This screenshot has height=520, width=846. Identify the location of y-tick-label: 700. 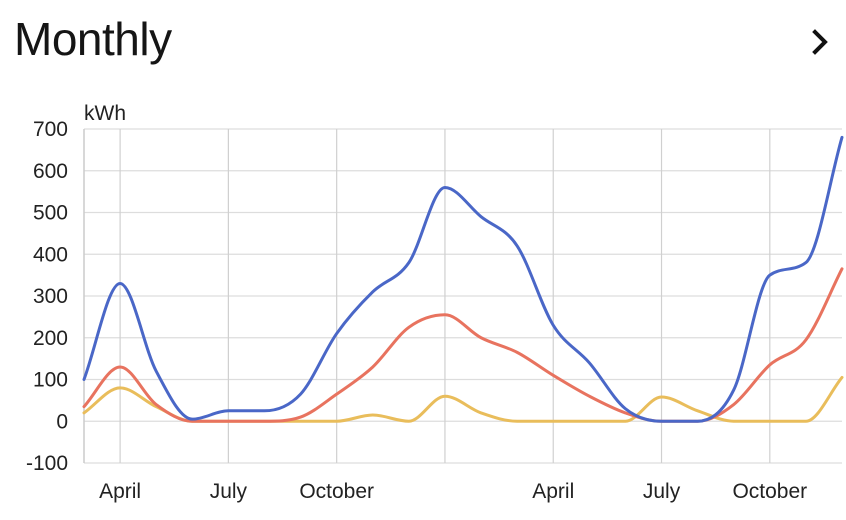
(50, 129).